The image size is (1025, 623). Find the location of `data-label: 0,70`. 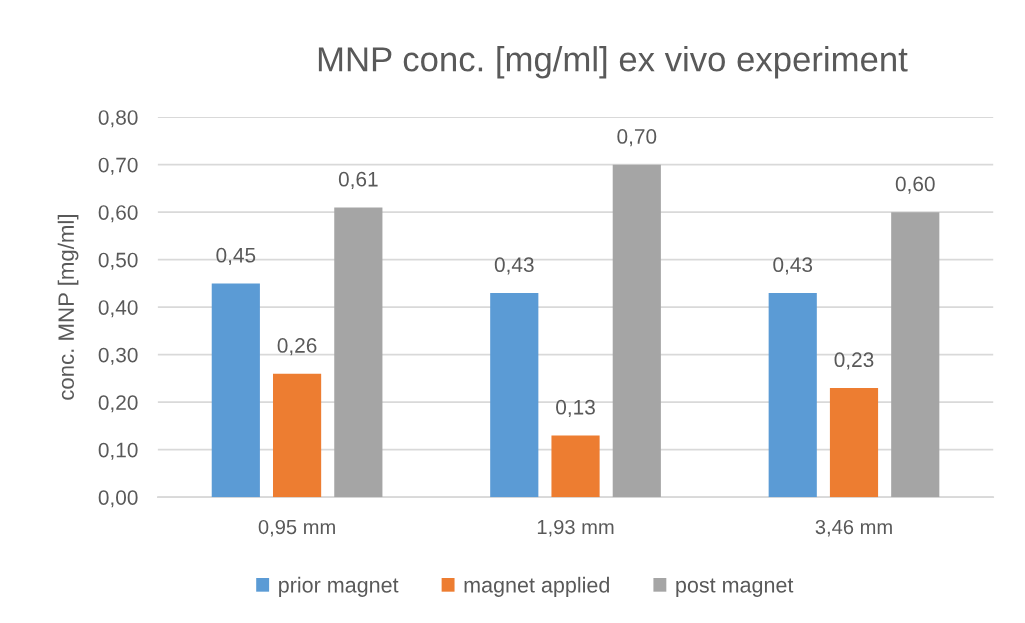

data-label: 0,70 is located at coordinates (637, 138).